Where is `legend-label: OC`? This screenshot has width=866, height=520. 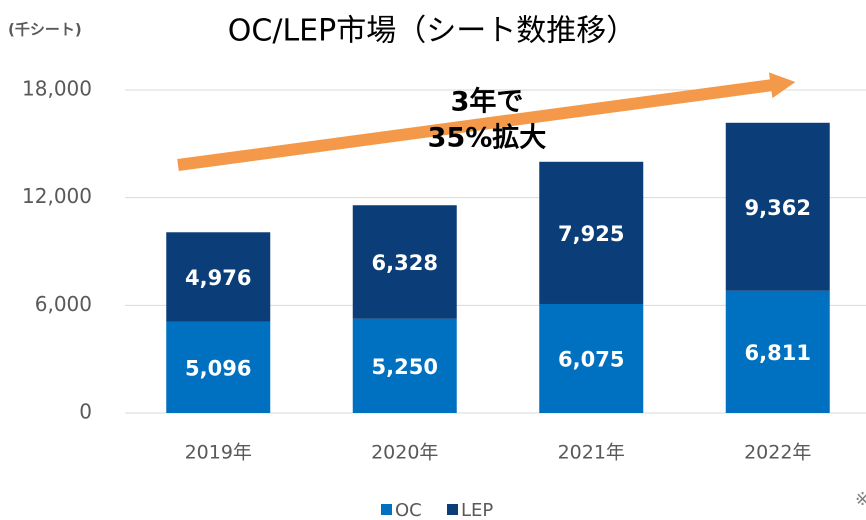 legend-label: OC is located at coordinates (408, 510).